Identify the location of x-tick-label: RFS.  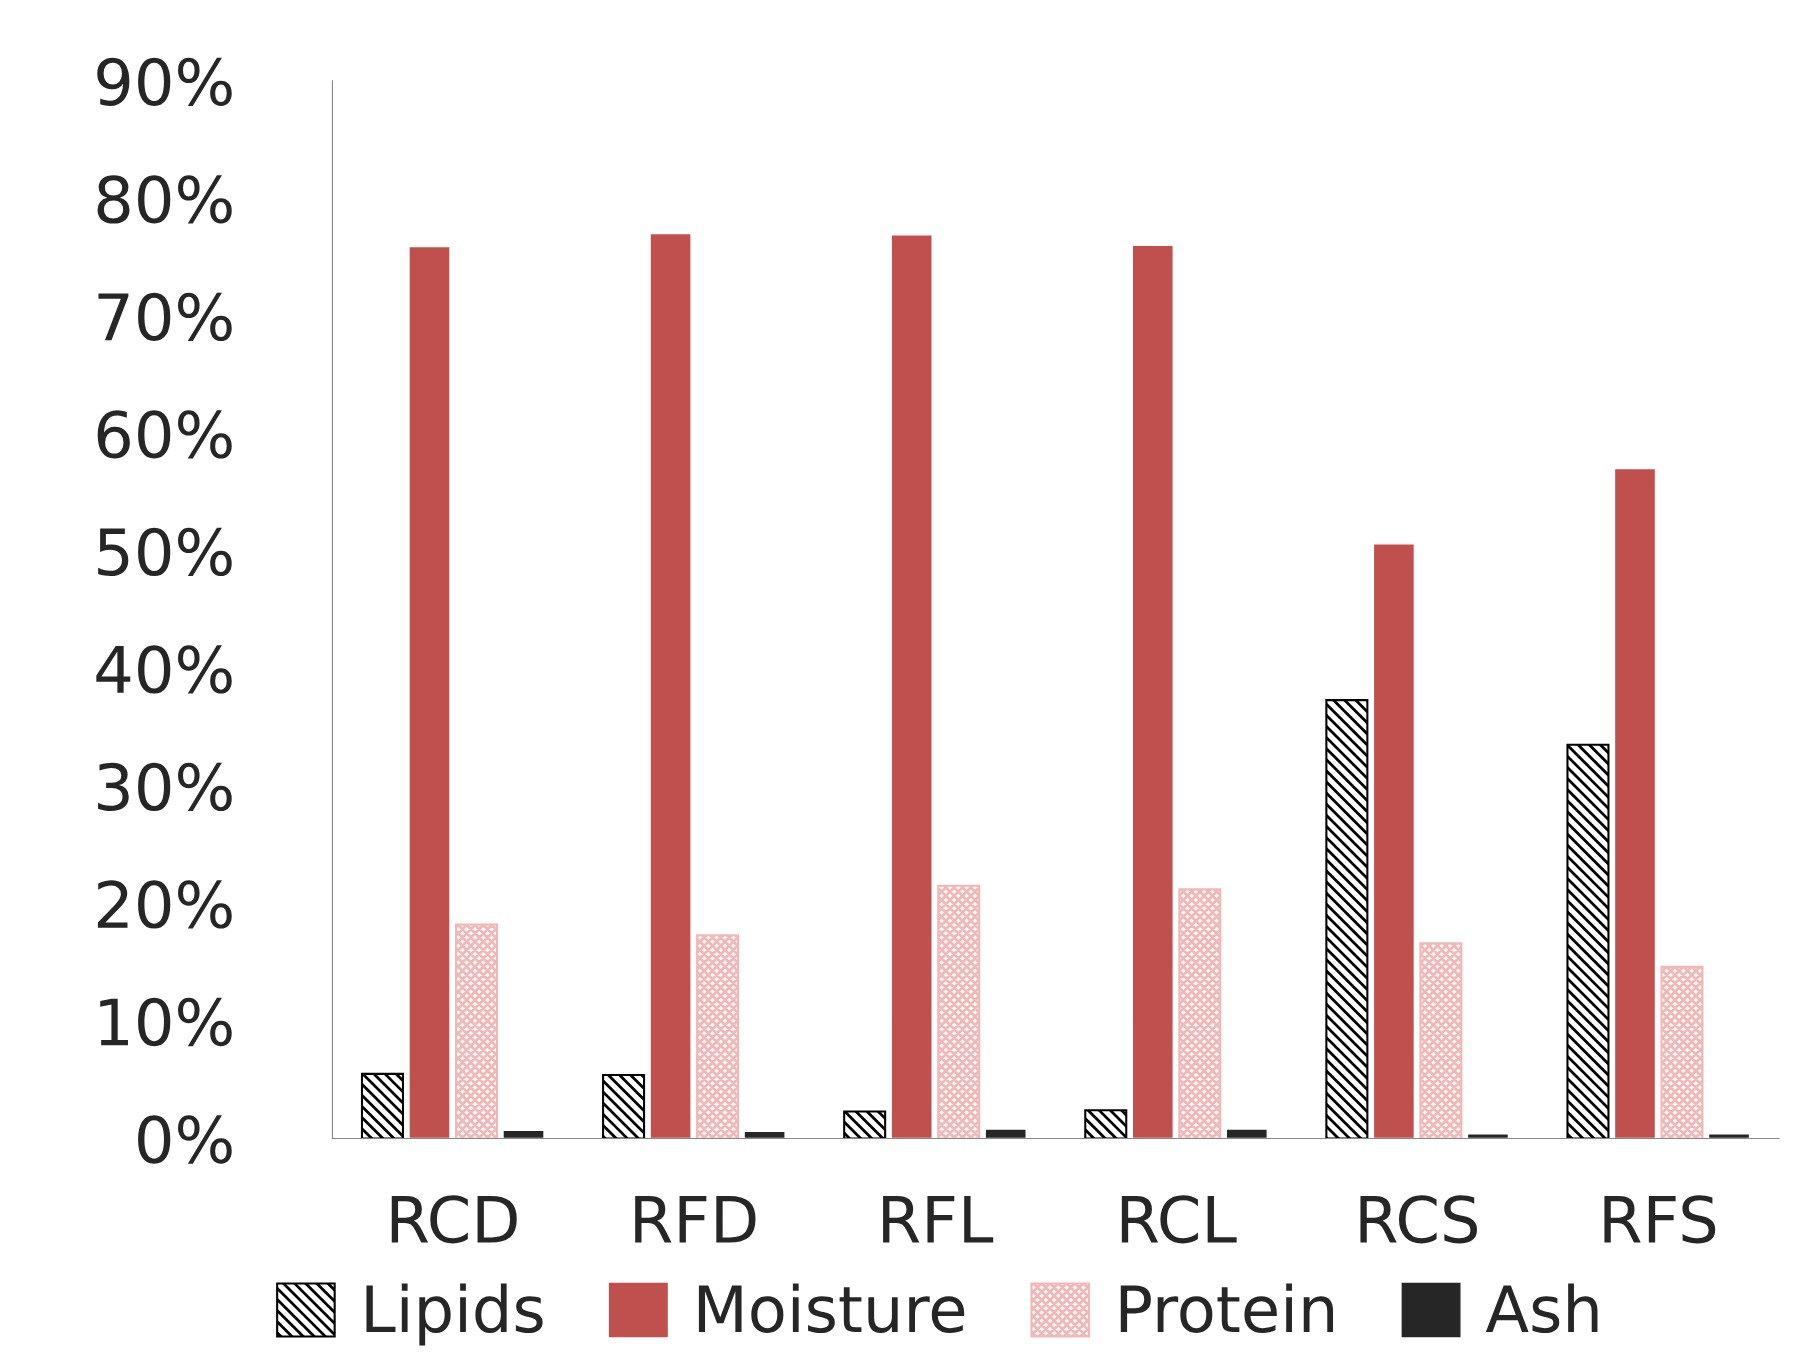
(1660, 1219).